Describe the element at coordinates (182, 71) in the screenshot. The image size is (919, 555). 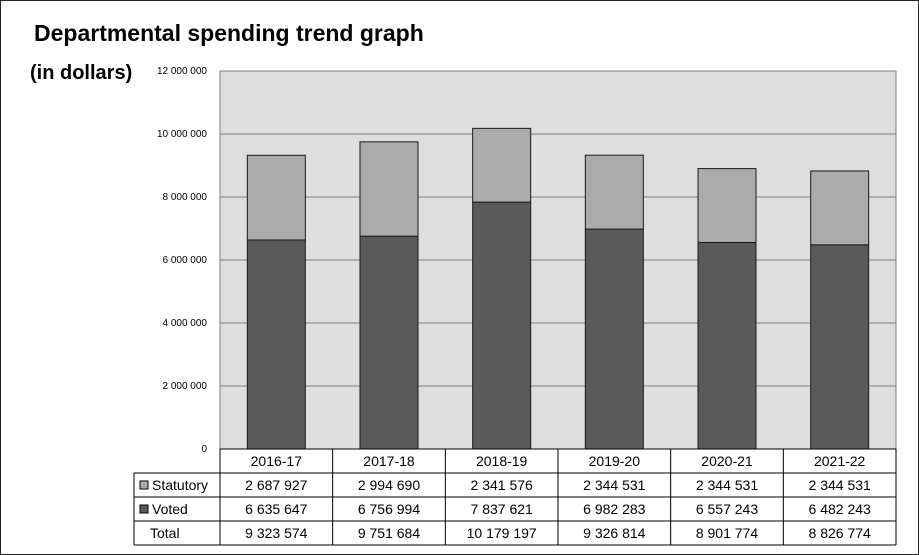
I see `y-tick-label: 12 000 000` at that location.